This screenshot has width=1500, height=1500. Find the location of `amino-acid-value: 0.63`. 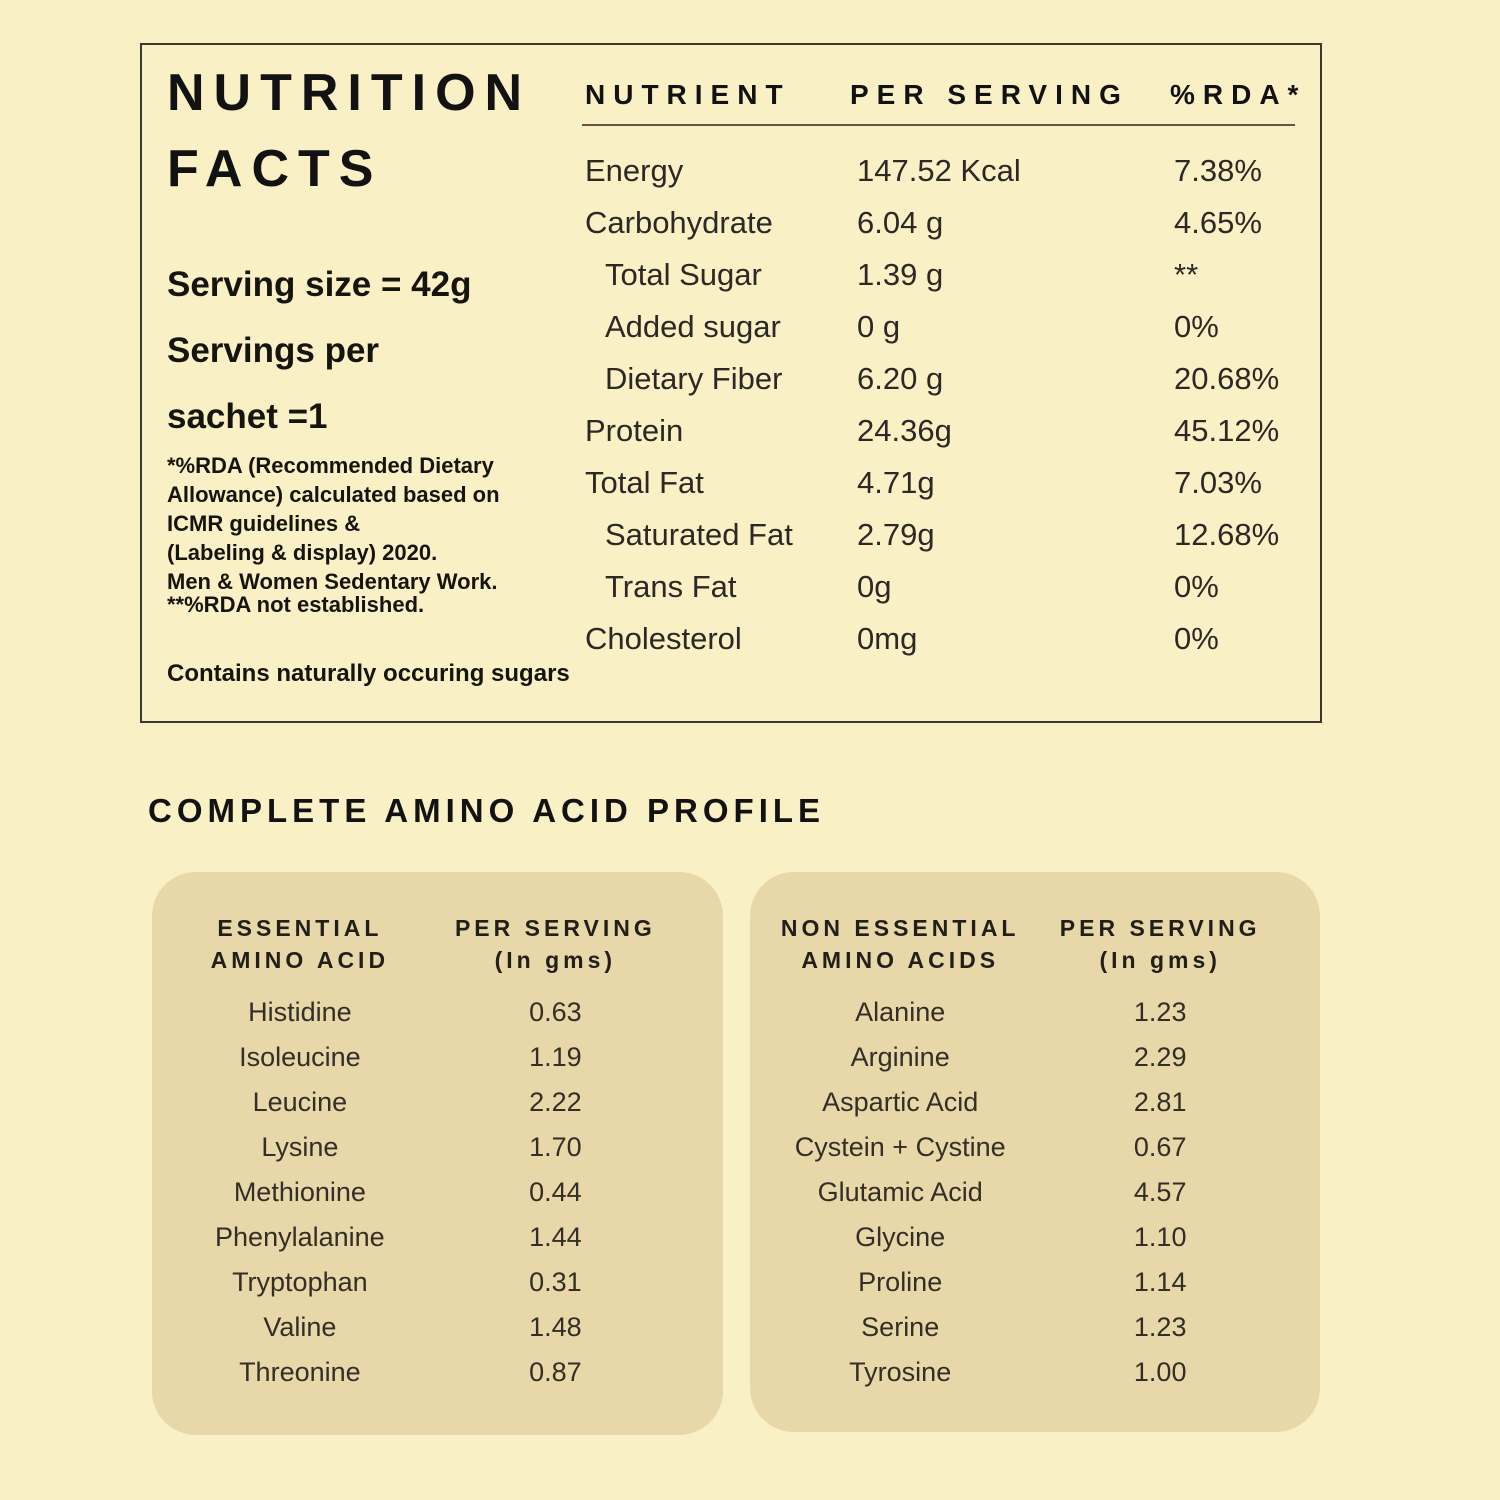

amino-acid-value: 0.63 is located at coordinates (555, 1012).